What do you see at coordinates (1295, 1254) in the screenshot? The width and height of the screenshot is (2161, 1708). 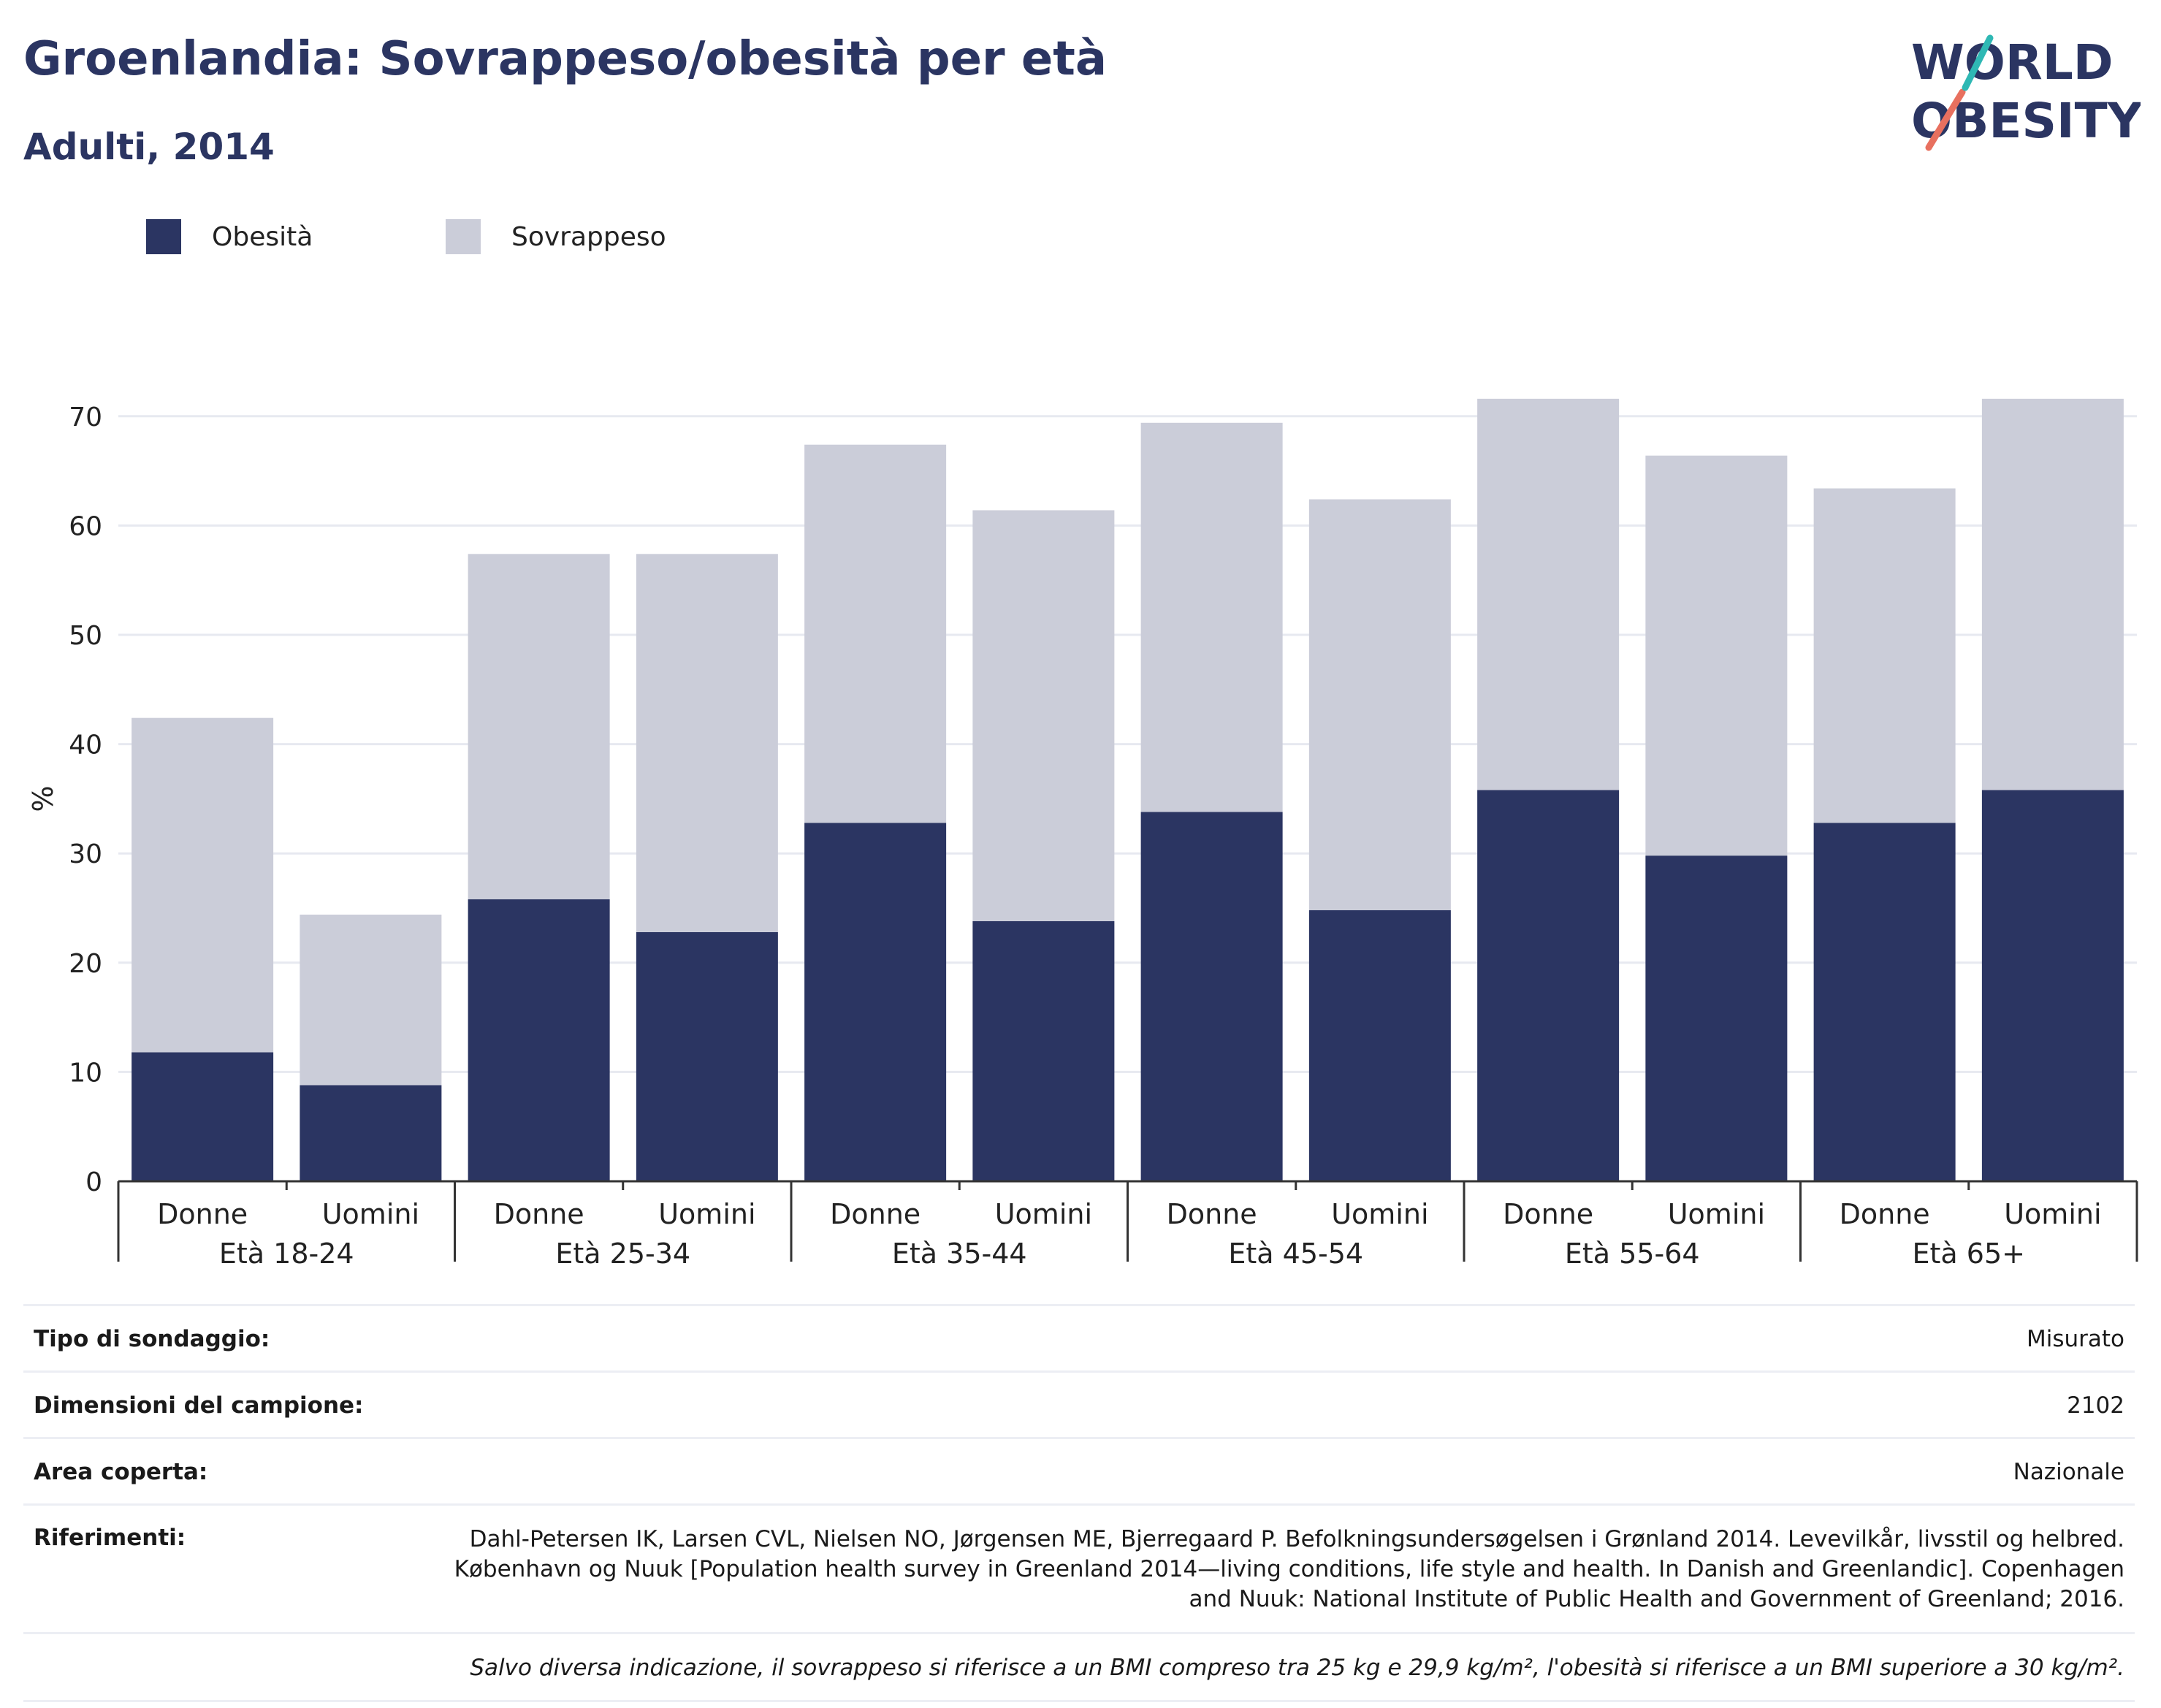 I see `x-group-label: Età 45-54` at bounding box center [1295, 1254].